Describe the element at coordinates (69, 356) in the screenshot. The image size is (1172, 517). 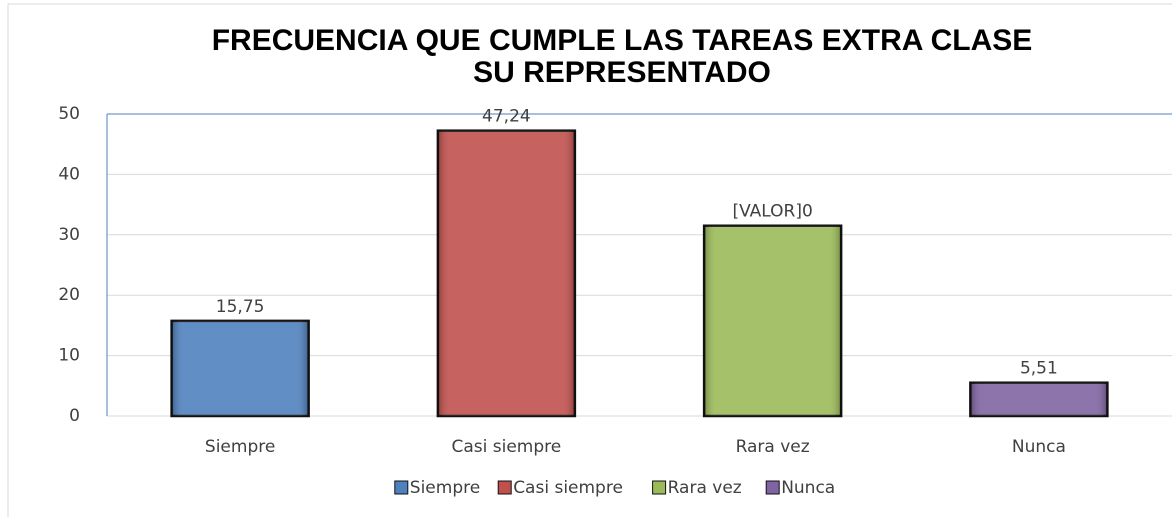
I see `y-tick-label: 10` at that location.